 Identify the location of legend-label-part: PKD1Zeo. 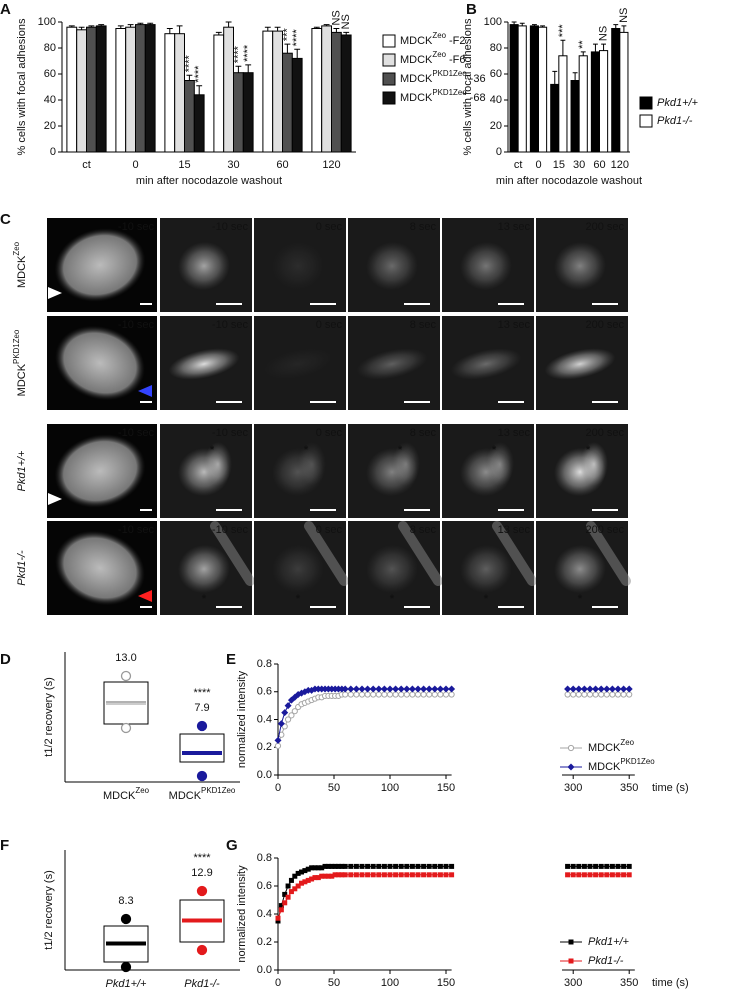
(449, 92).